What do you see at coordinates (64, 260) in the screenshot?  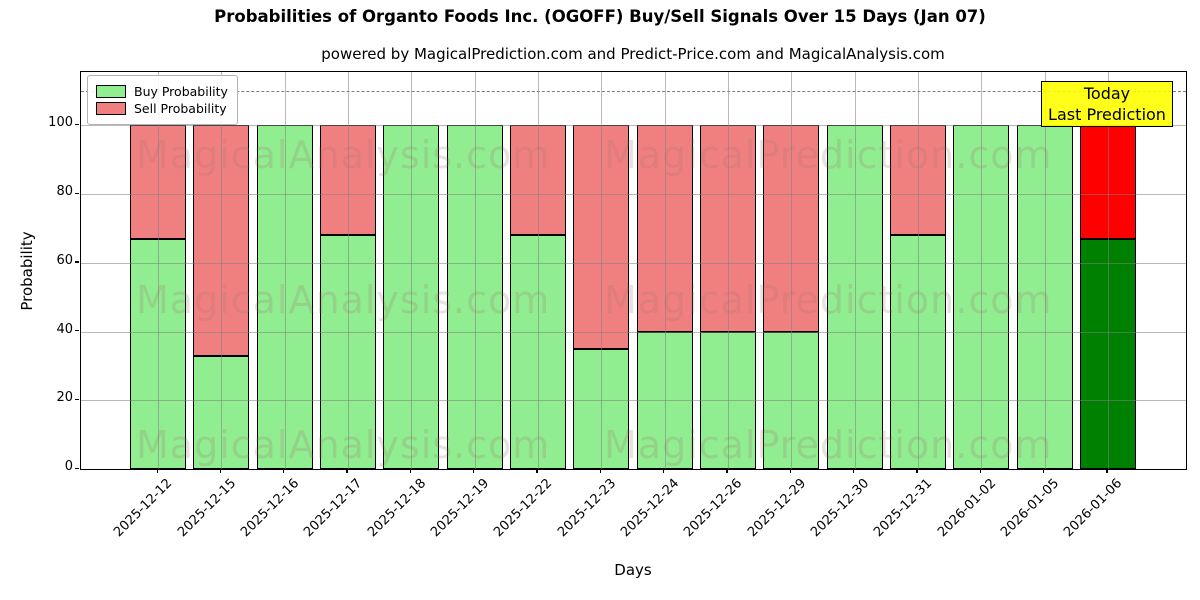 I see `y-tick-label: 60` at bounding box center [64, 260].